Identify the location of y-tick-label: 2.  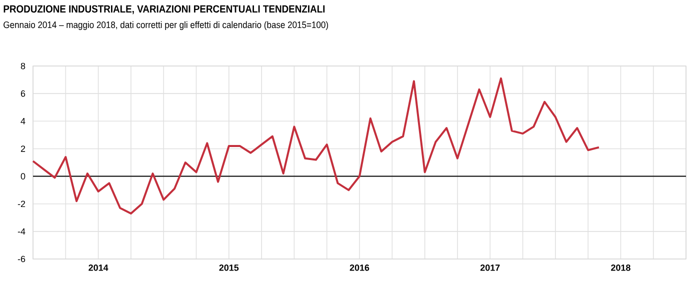
(23, 149).